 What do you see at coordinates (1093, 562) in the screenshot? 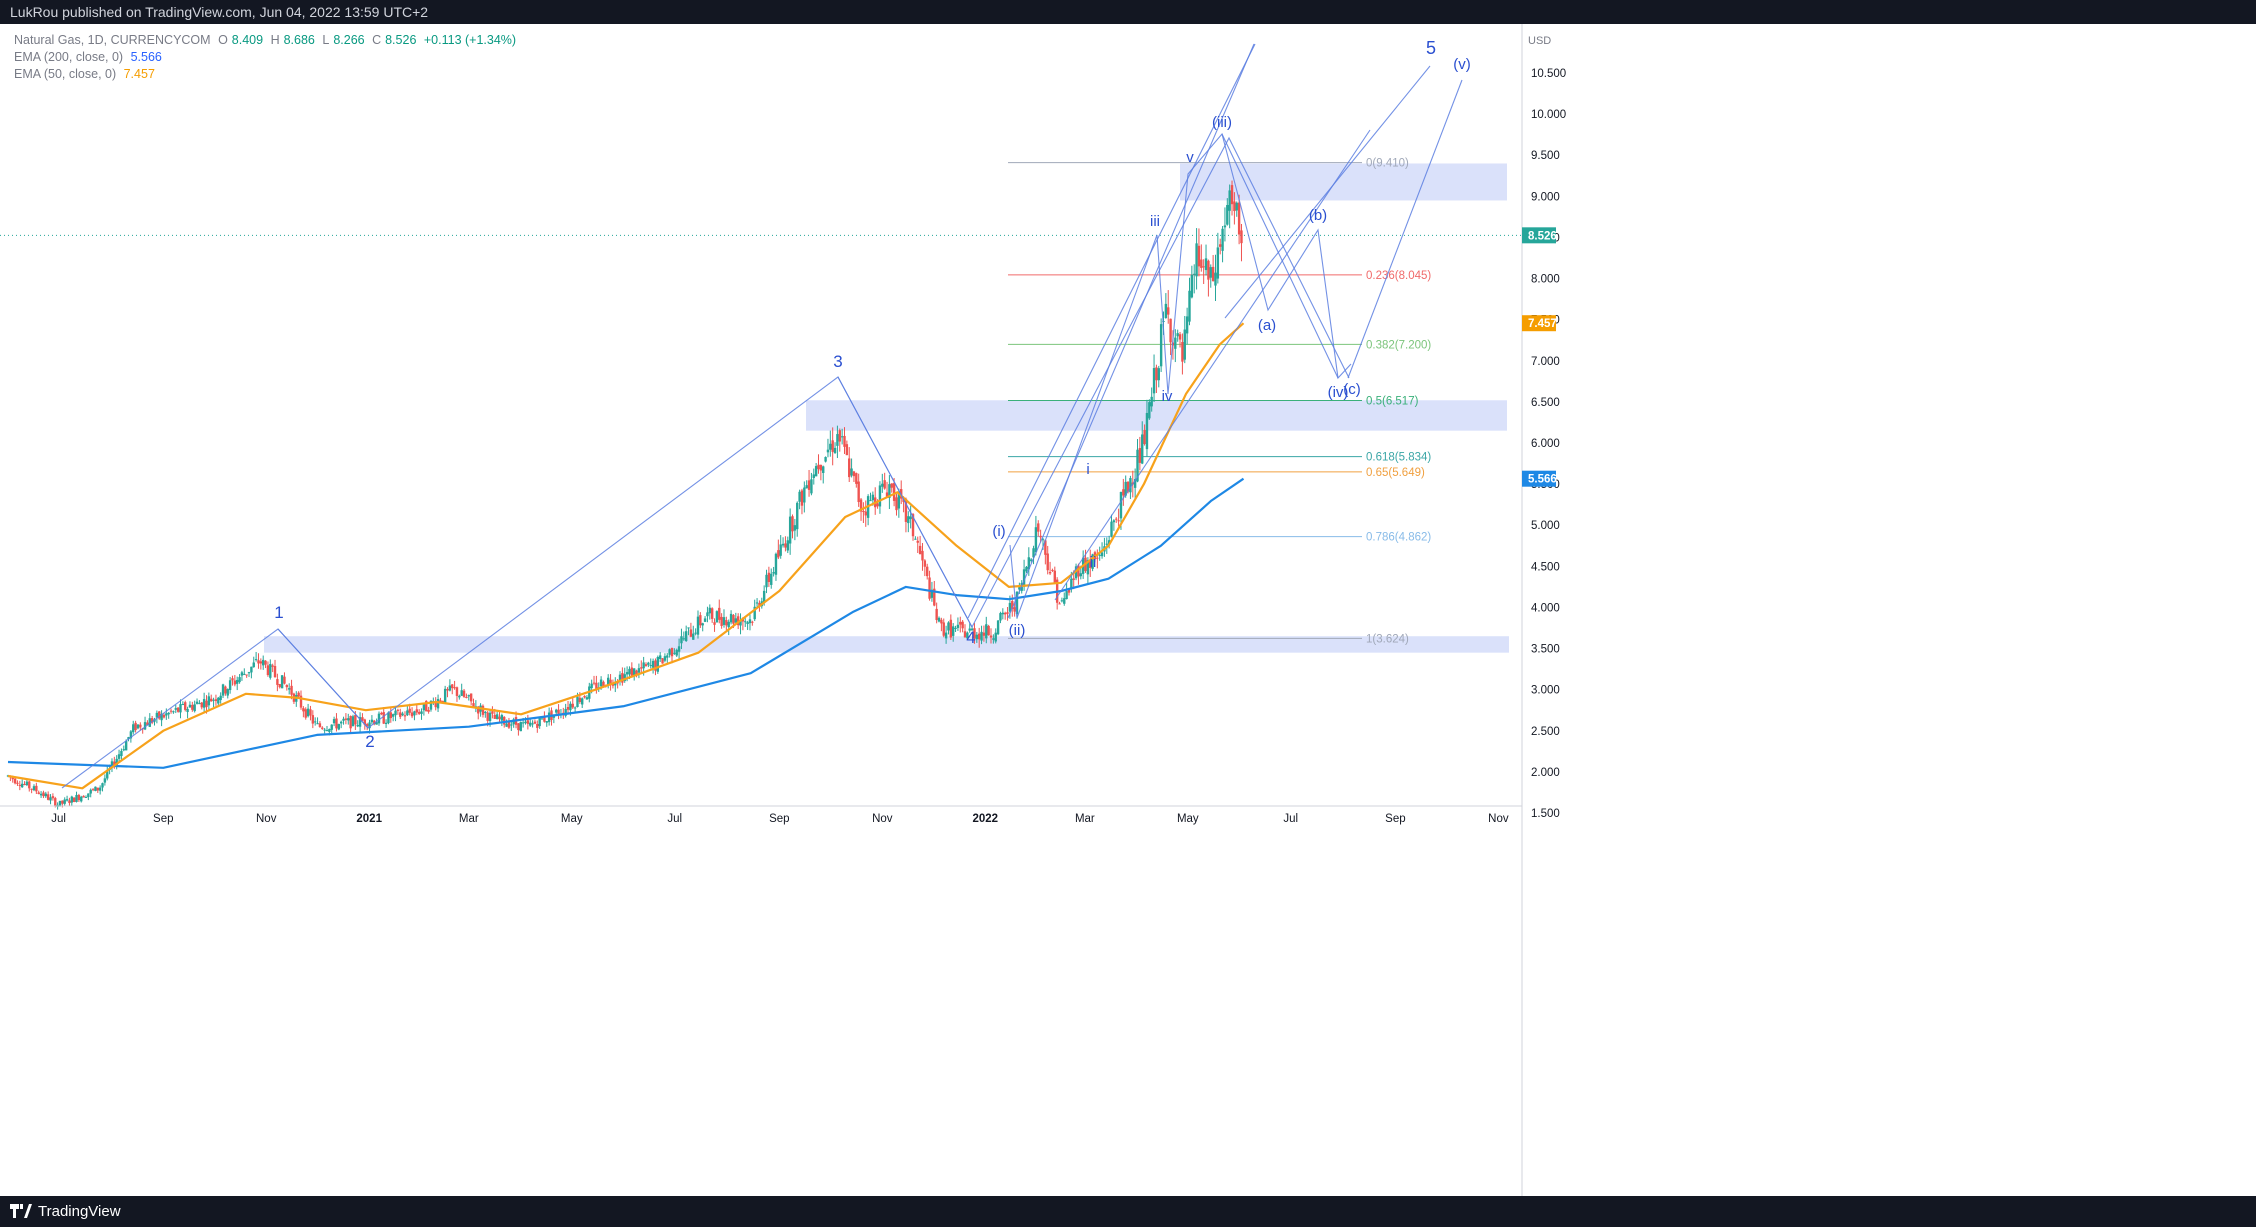
I see `wave-label-11: ii` at bounding box center [1093, 562].